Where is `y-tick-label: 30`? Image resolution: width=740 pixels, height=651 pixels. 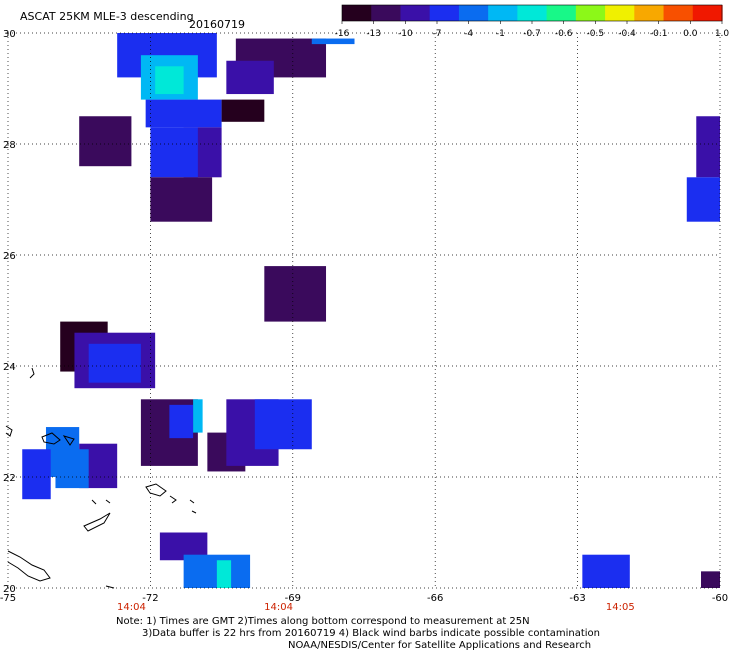
y-tick-label: 30 is located at coordinates (9, 34).